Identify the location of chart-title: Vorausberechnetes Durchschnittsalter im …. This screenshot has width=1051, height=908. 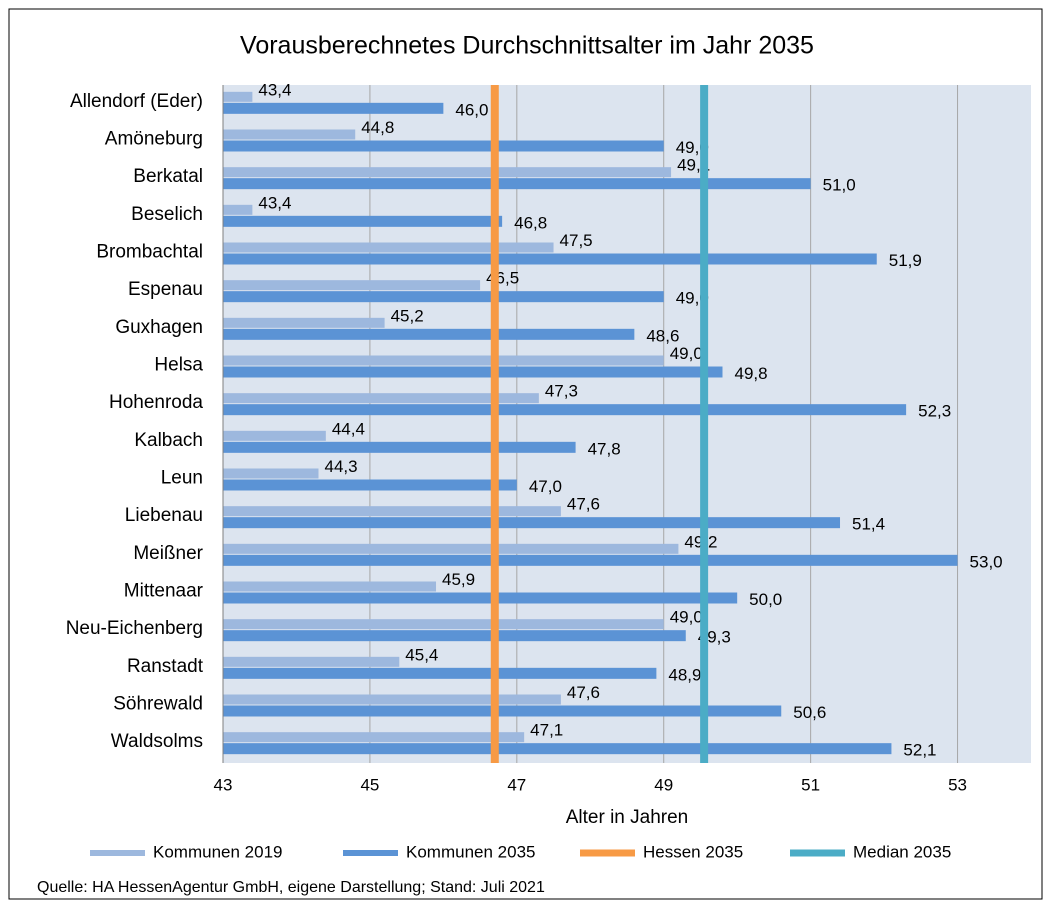
(527, 46).